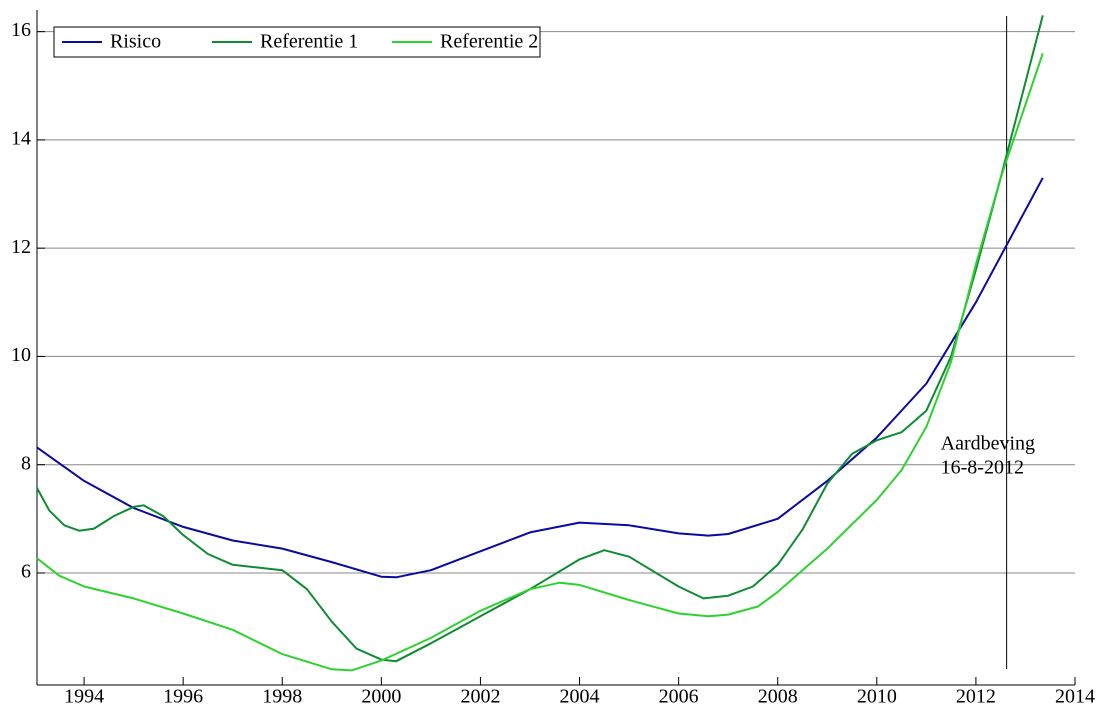  What do you see at coordinates (679, 697) in the screenshot?
I see `x-tick-label: 2006` at bounding box center [679, 697].